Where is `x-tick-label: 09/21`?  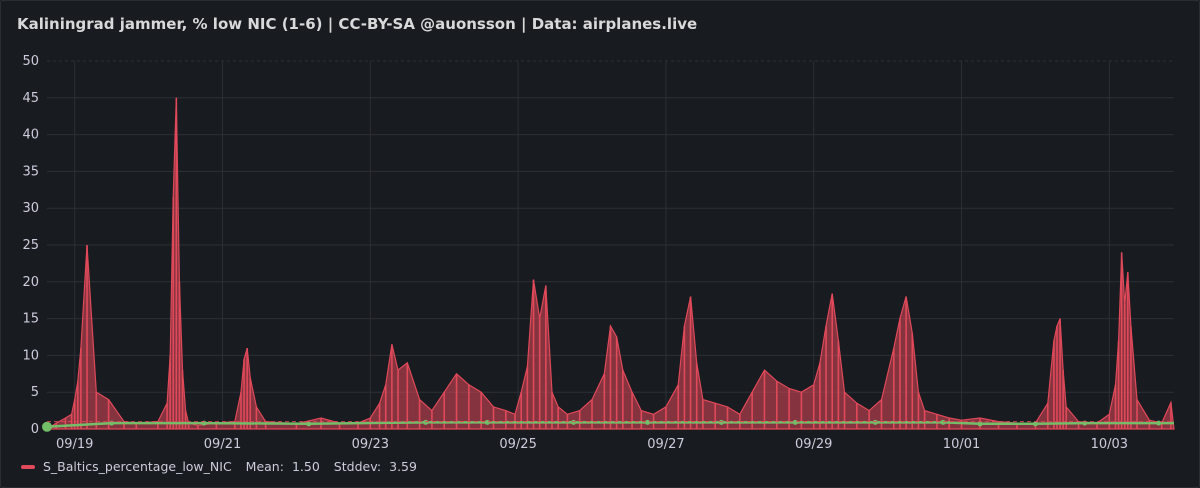 x-tick-label: 09/21 is located at coordinates (222, 444).